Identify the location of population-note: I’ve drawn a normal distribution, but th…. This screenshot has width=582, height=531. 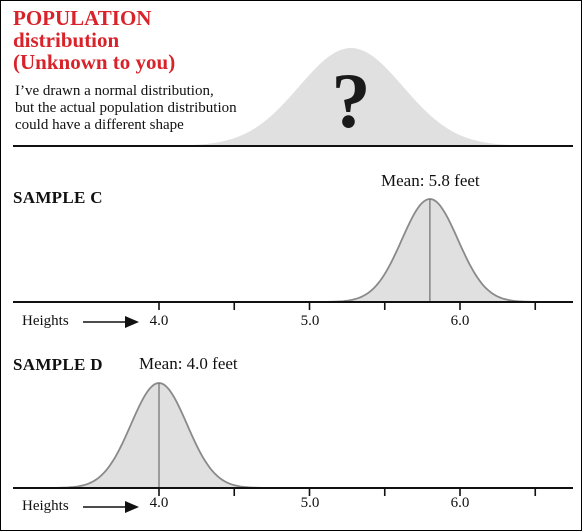
(150, 108).